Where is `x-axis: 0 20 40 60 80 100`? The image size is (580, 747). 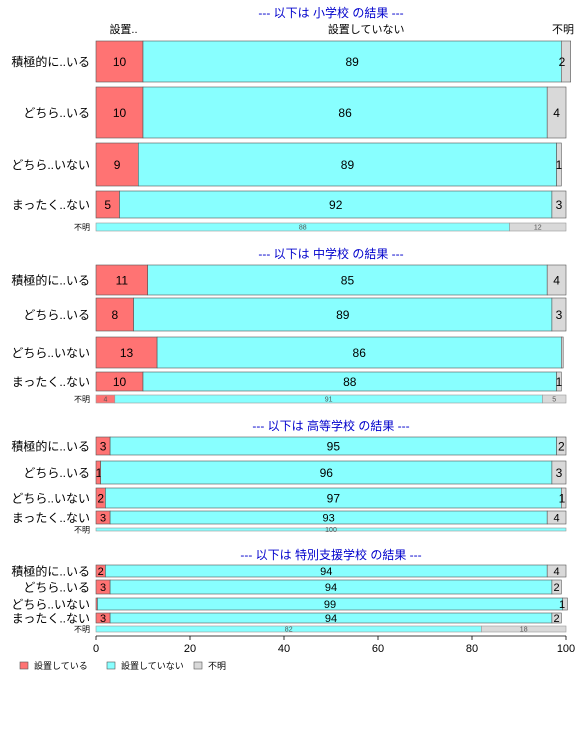
x-axis: 0 20 40 60 80 100 is located at coordinates (334, 645).